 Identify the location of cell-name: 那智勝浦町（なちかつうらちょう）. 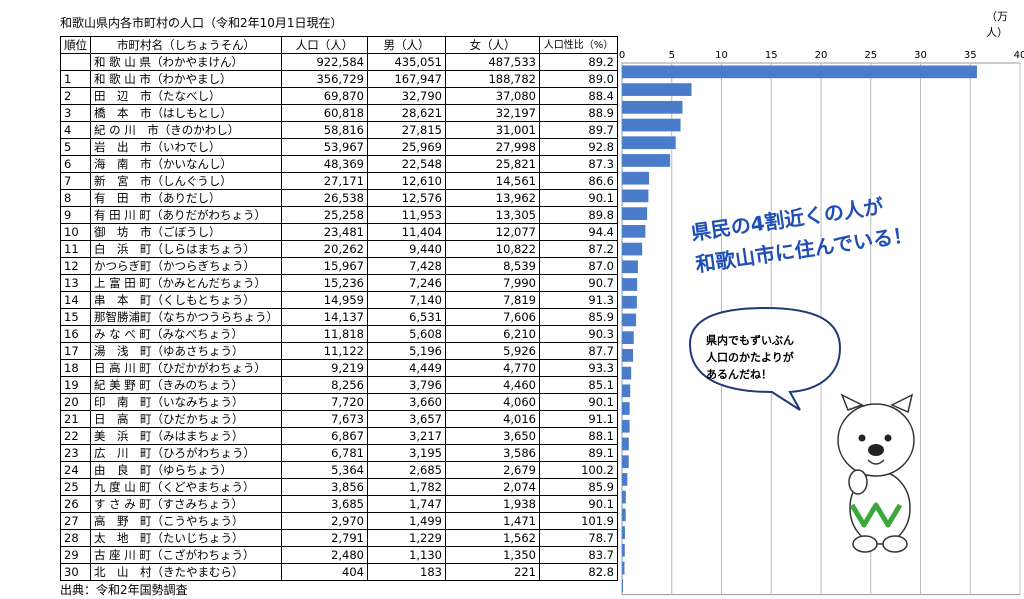
(186, 317).